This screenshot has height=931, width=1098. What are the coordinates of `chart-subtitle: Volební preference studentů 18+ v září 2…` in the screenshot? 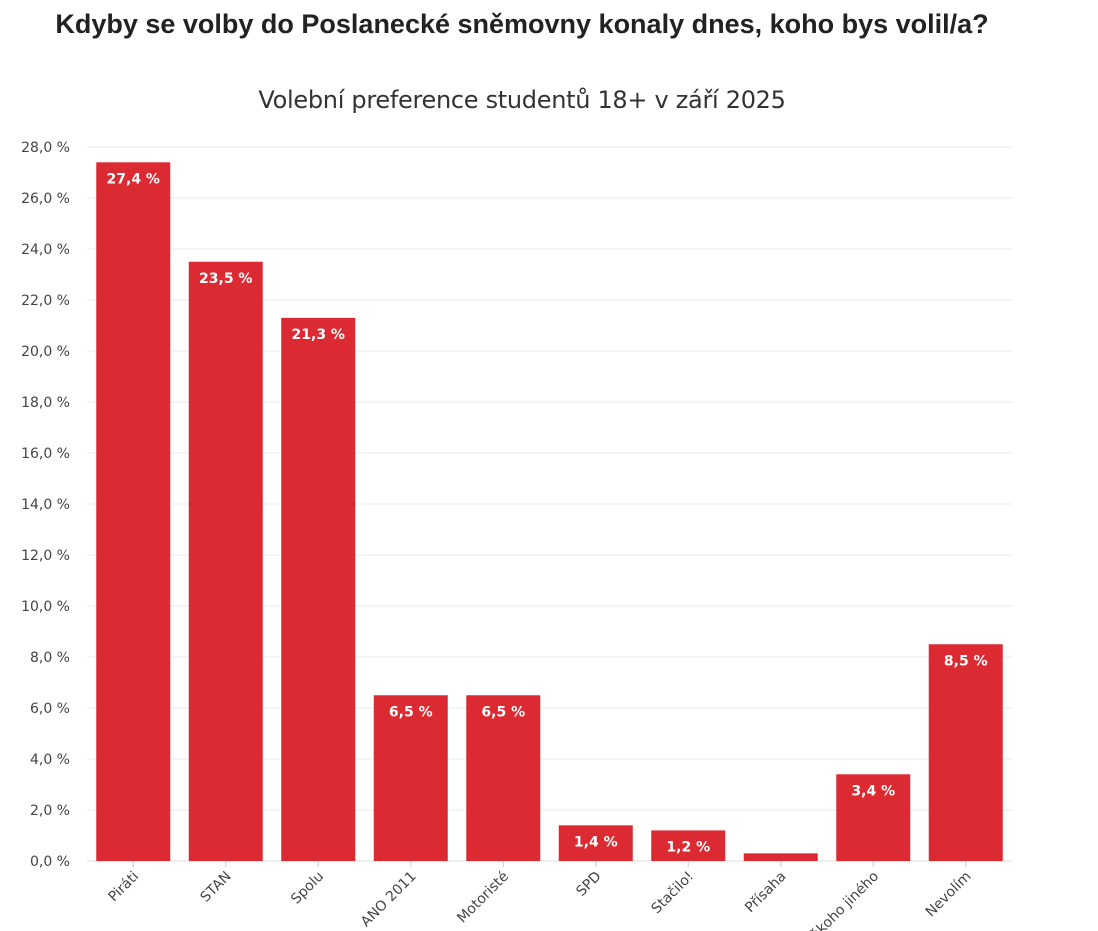 It's located at (522, 100).